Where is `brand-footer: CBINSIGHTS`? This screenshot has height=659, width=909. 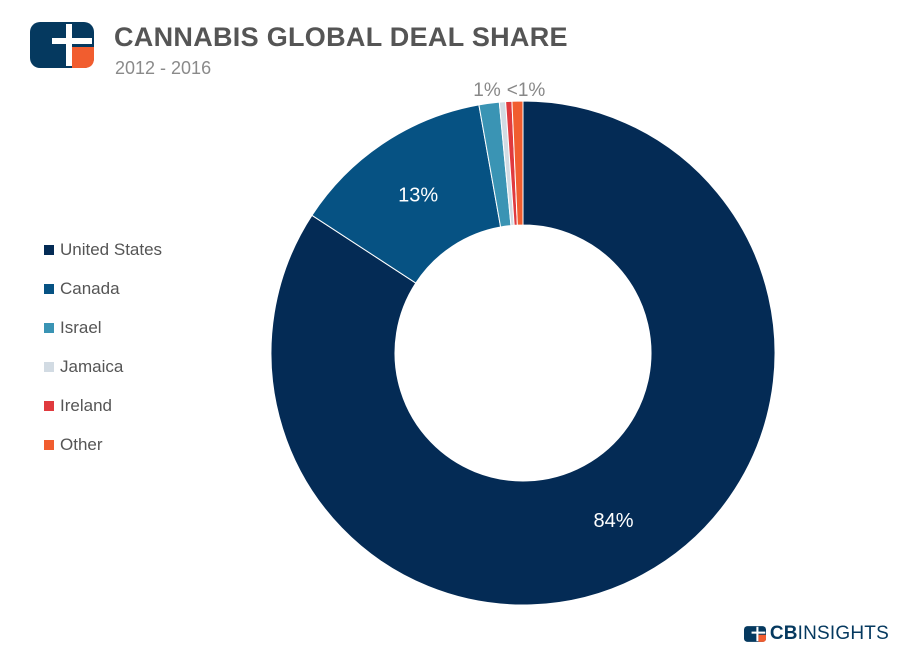 brand-footer: CBINSIGHTS is located at coordinates (816, 634).